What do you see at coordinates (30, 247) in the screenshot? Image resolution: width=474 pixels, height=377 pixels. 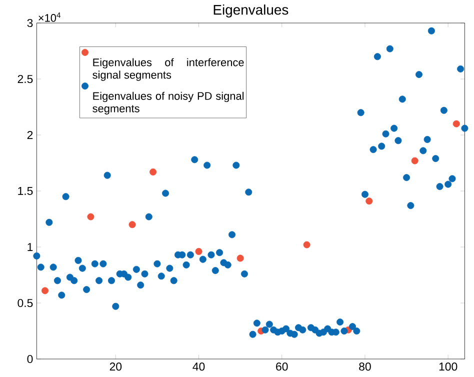 I see `y-tick-label: 1` at bounding box center [30, 247].